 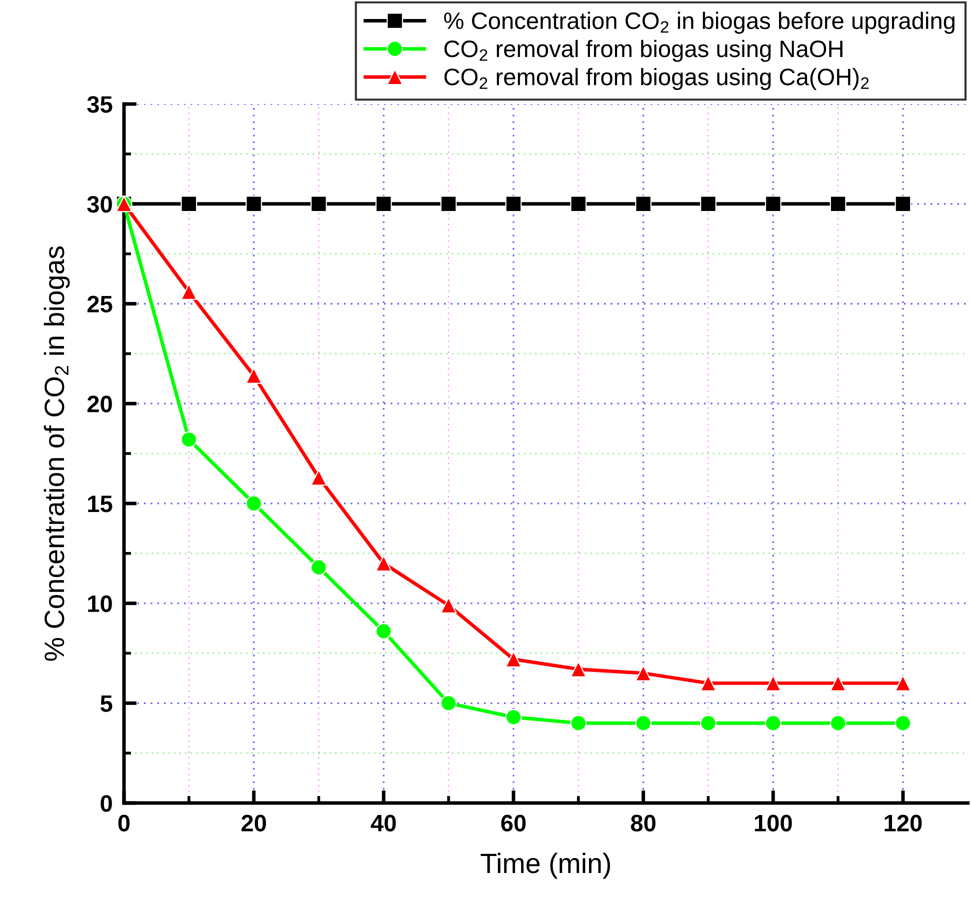 I want to click on x-tick-label: 60, so click(x=513, y=823).